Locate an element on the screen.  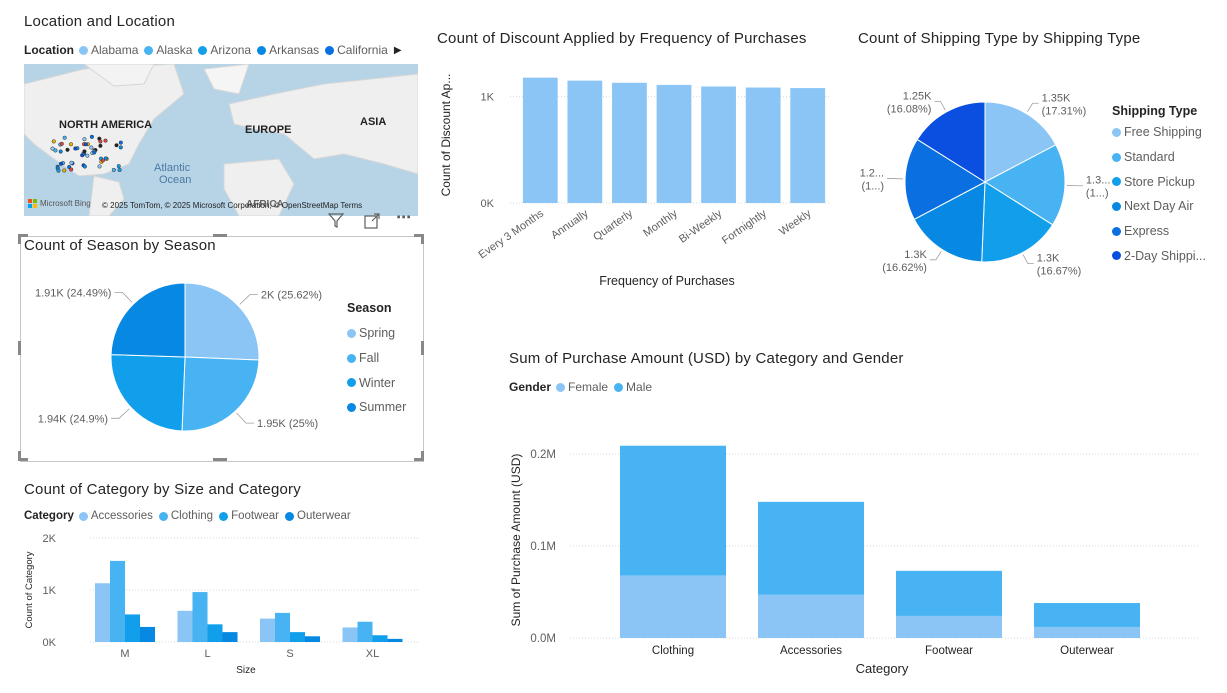
shipping-legend-item: Free Shipping is located at coordinates (1159, 132).